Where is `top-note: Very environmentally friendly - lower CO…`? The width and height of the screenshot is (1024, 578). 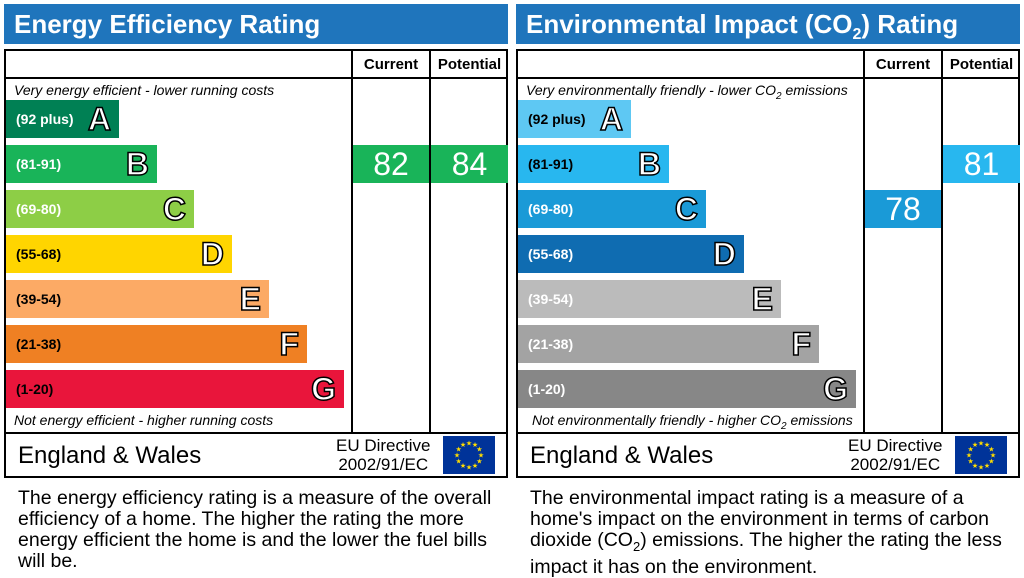 top-note: Very environmentally friendly - lower CO… is located at coordinates (687, 92).